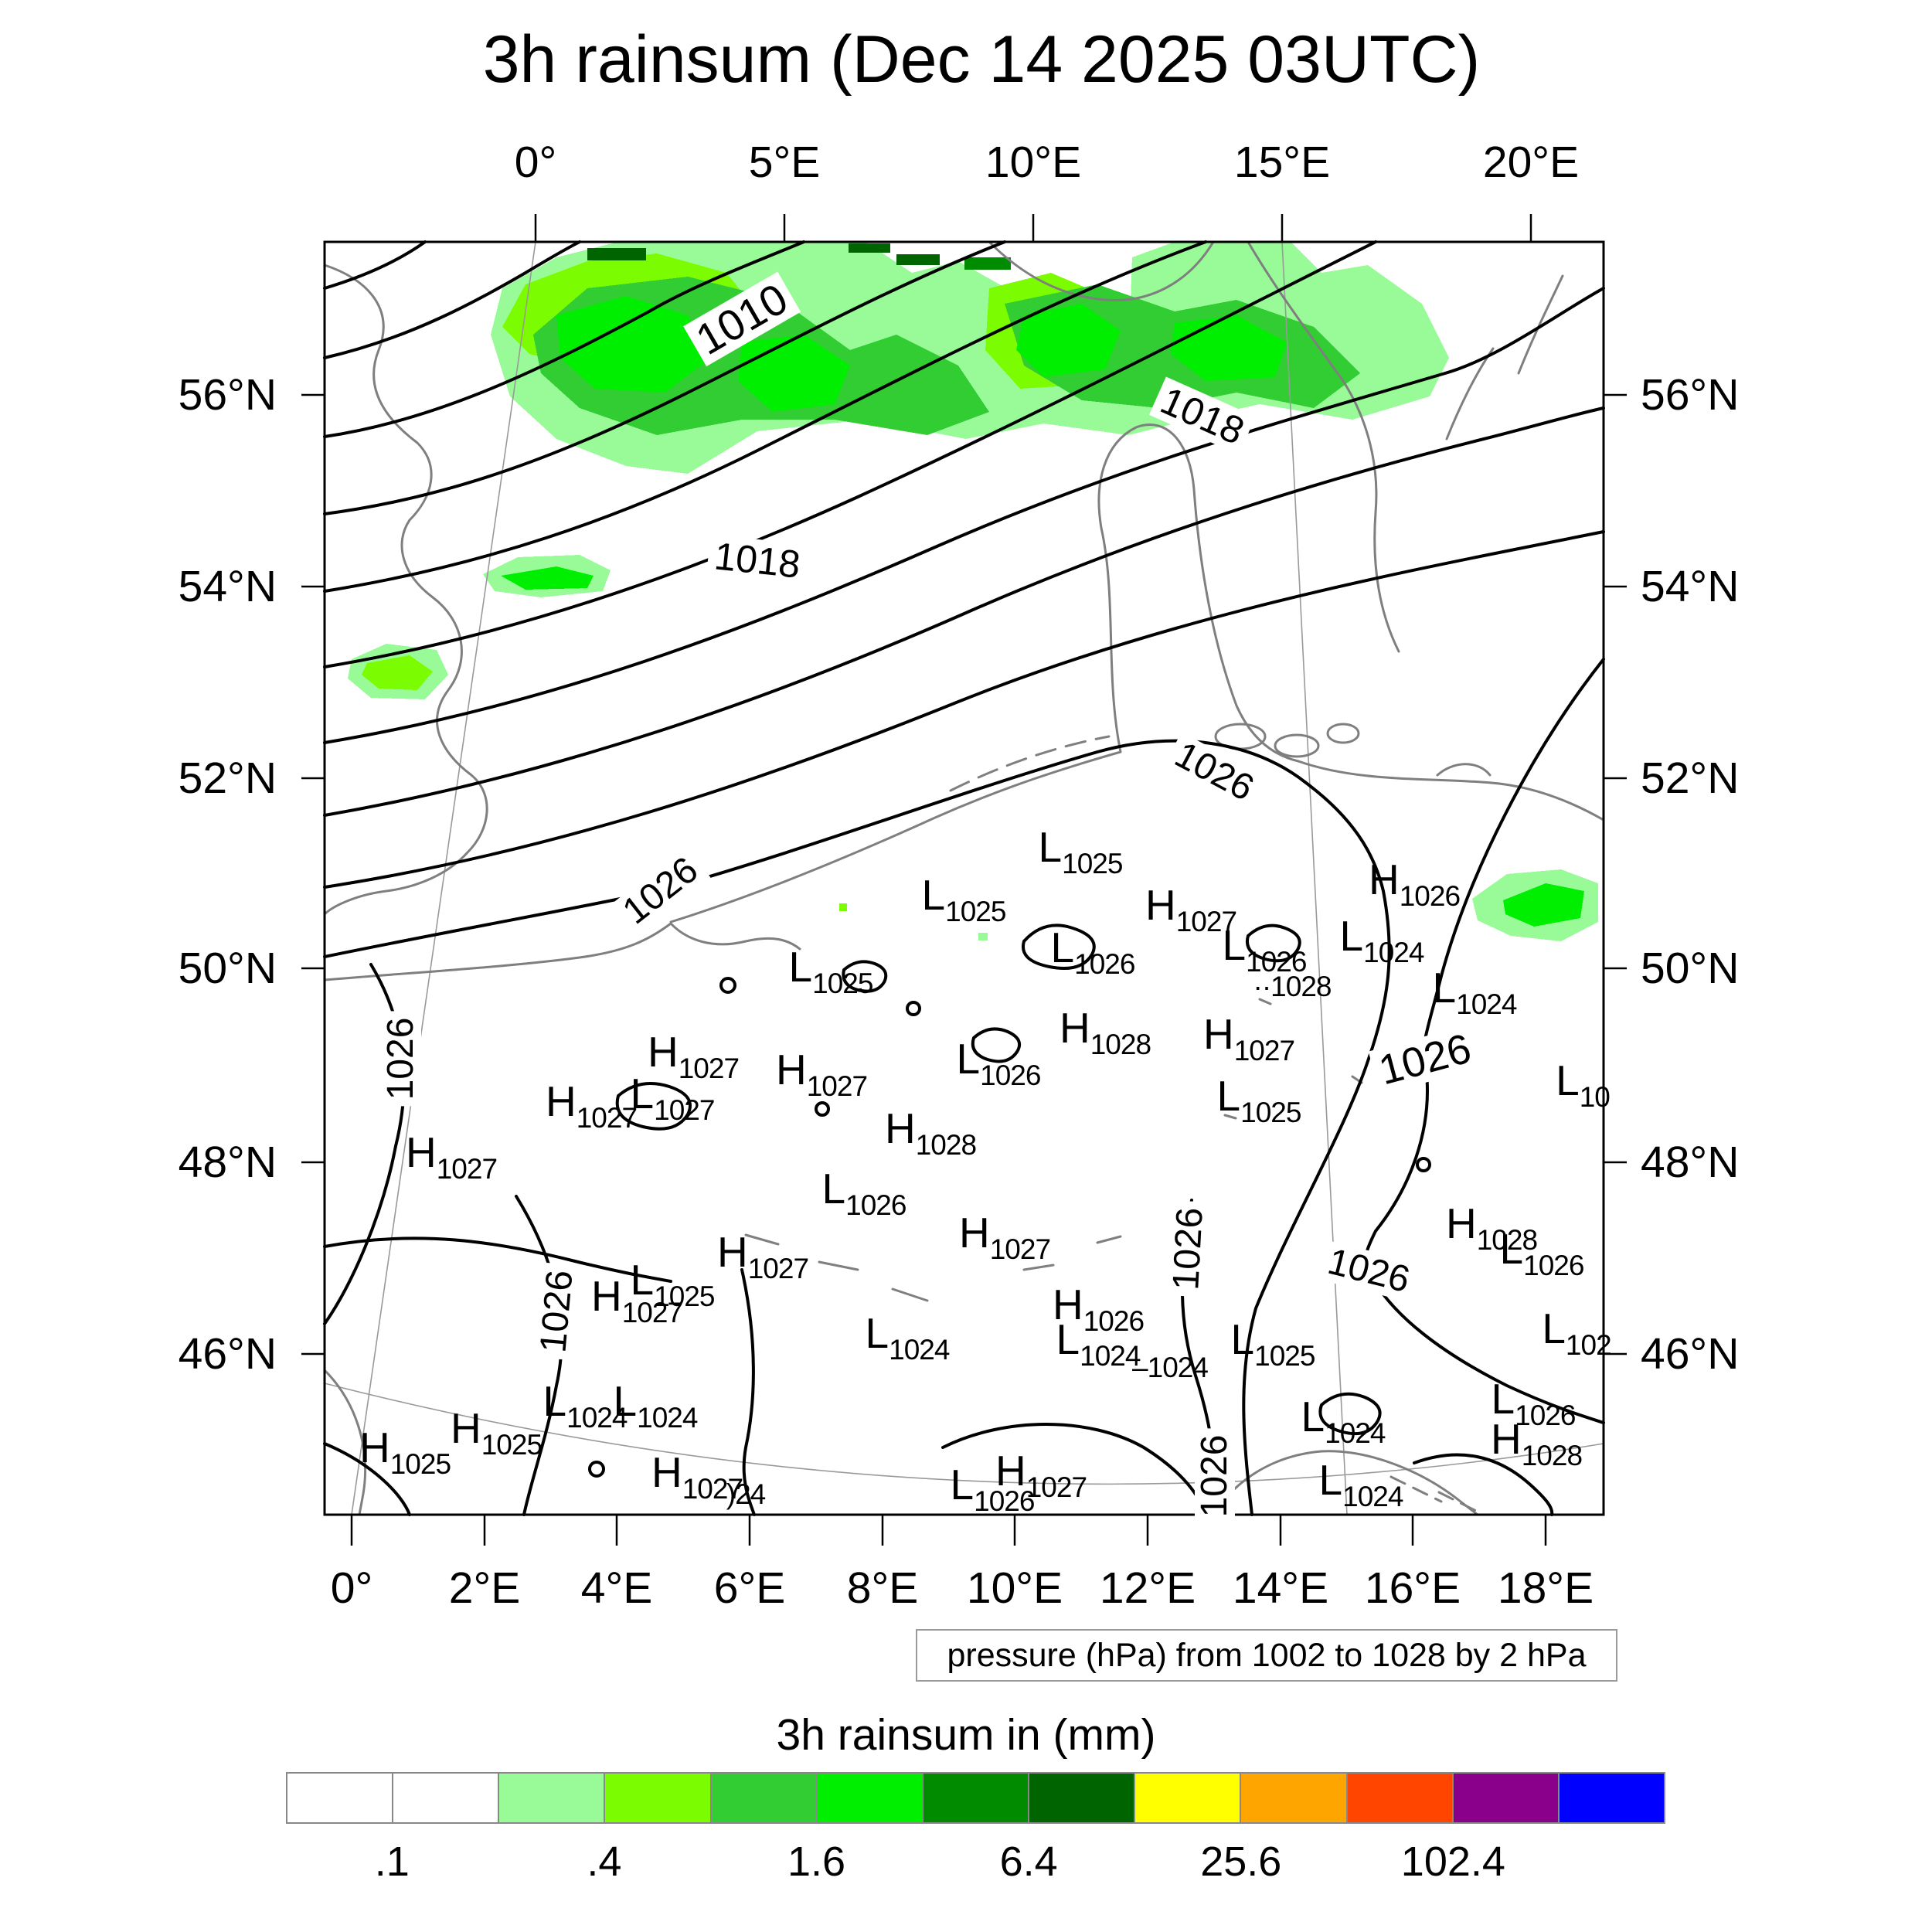 The image size is (1932, 1932). What do you see at coordinates (816, 1862) in the screenshot?
I see `colorbar-tick-label: 1.6` at bounding box center [816, 1862].